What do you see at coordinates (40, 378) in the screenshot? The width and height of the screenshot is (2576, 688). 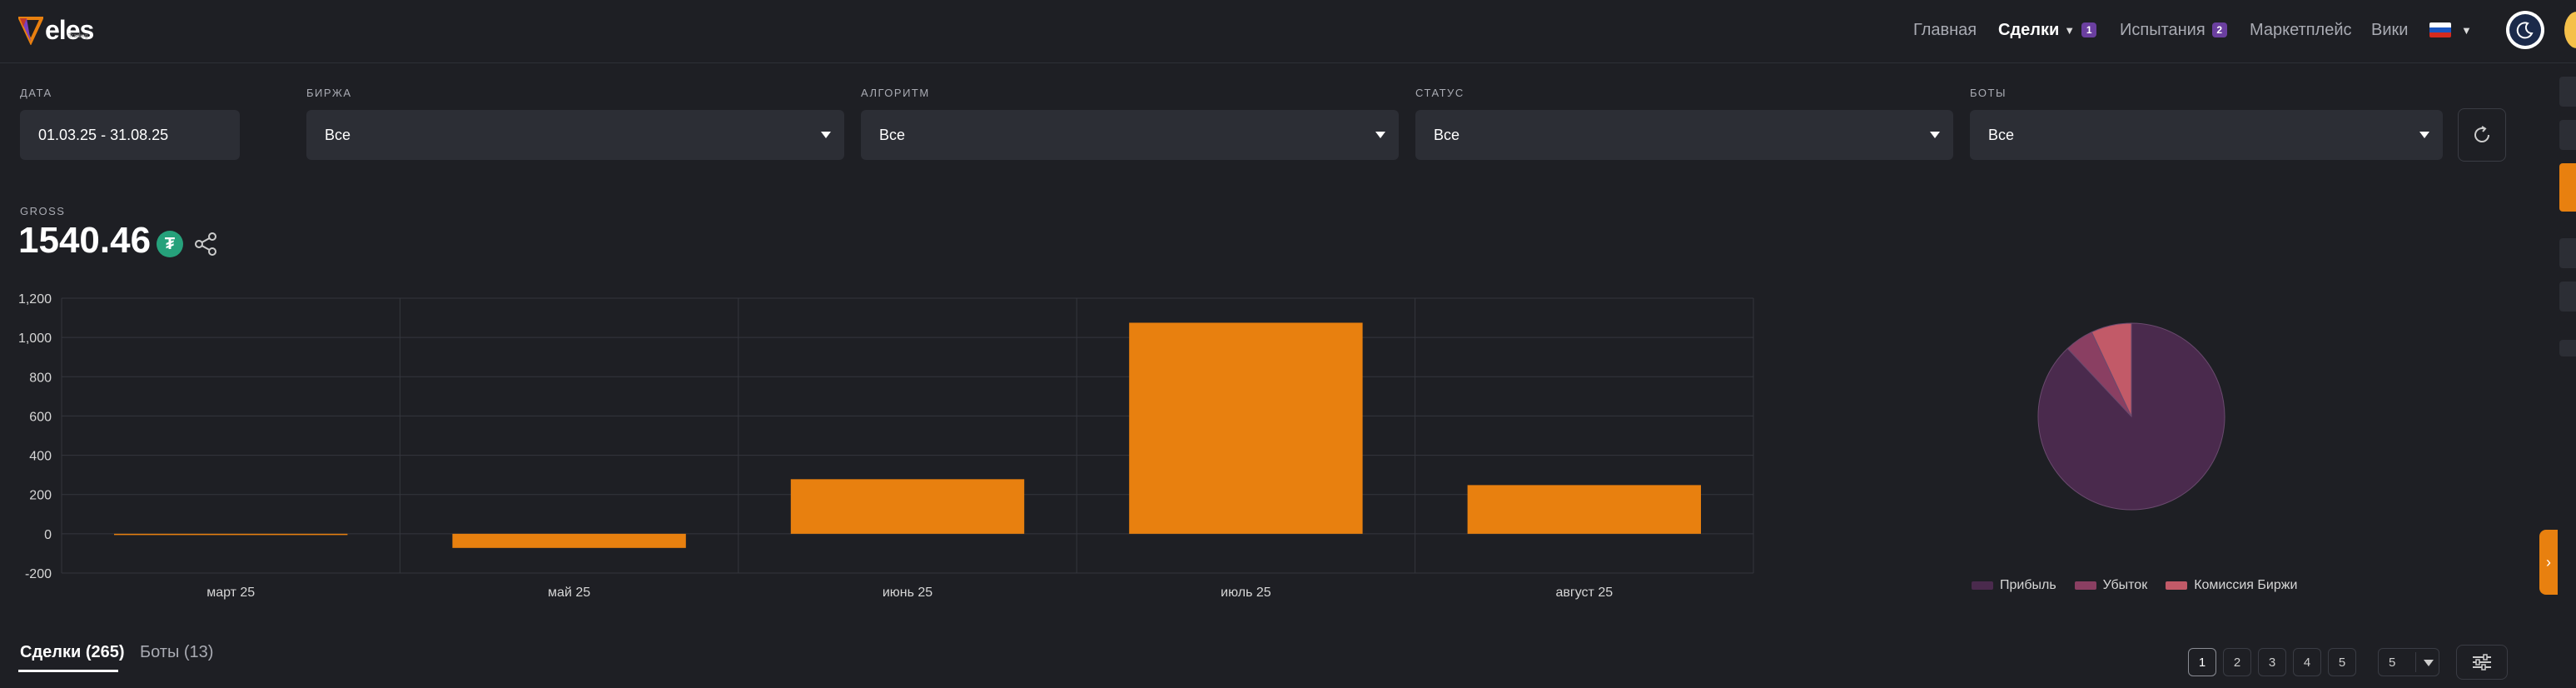 I see `y-tick-label: 800` at bounding box center [40, 378].